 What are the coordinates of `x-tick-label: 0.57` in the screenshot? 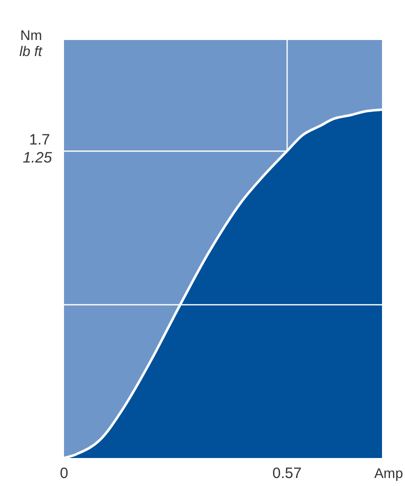 It's located at (287, 473).